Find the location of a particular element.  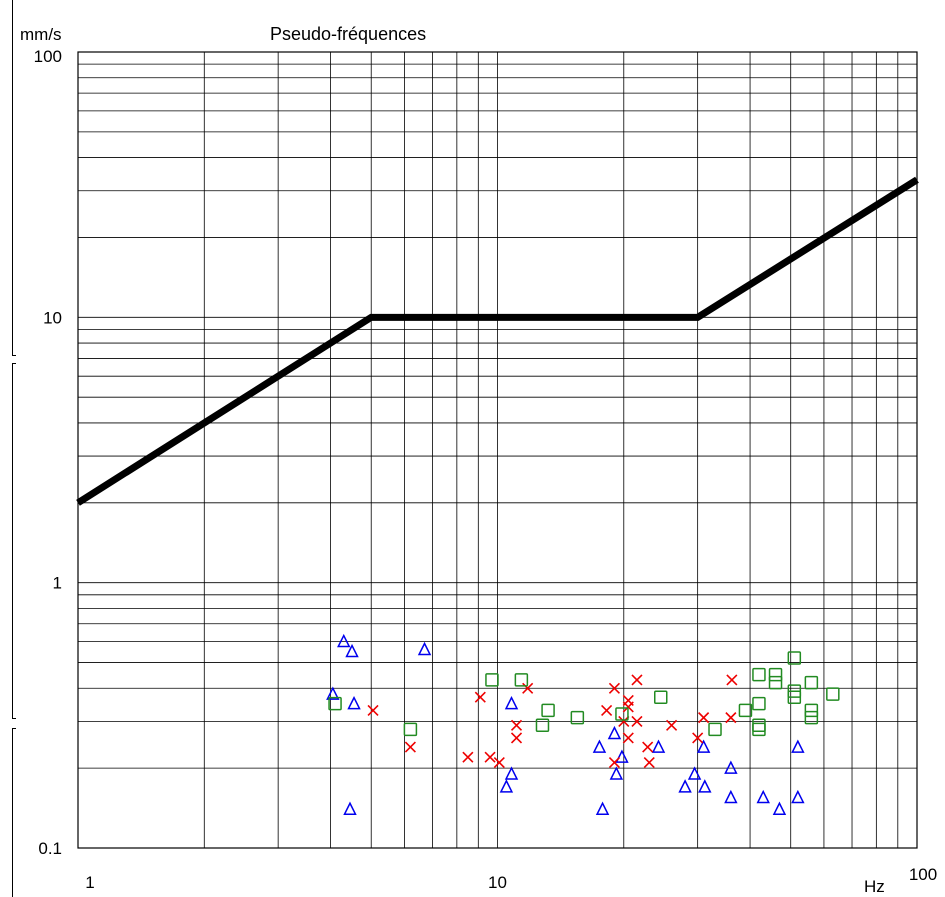

x-tick-labels: 1 10 100 is located at coordinates (511, 878).